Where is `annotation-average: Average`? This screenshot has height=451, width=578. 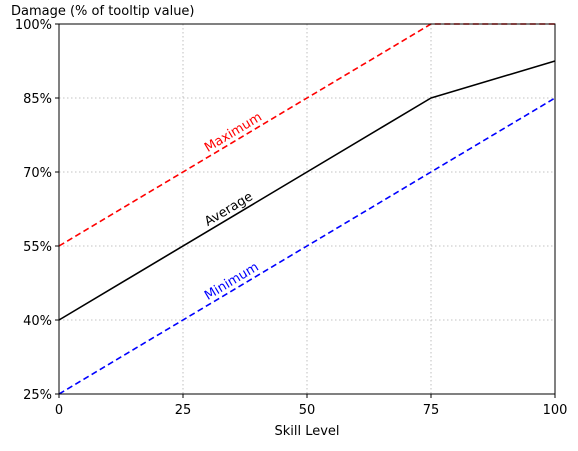 annotation-average: Average is located at coordinates (228, 209).